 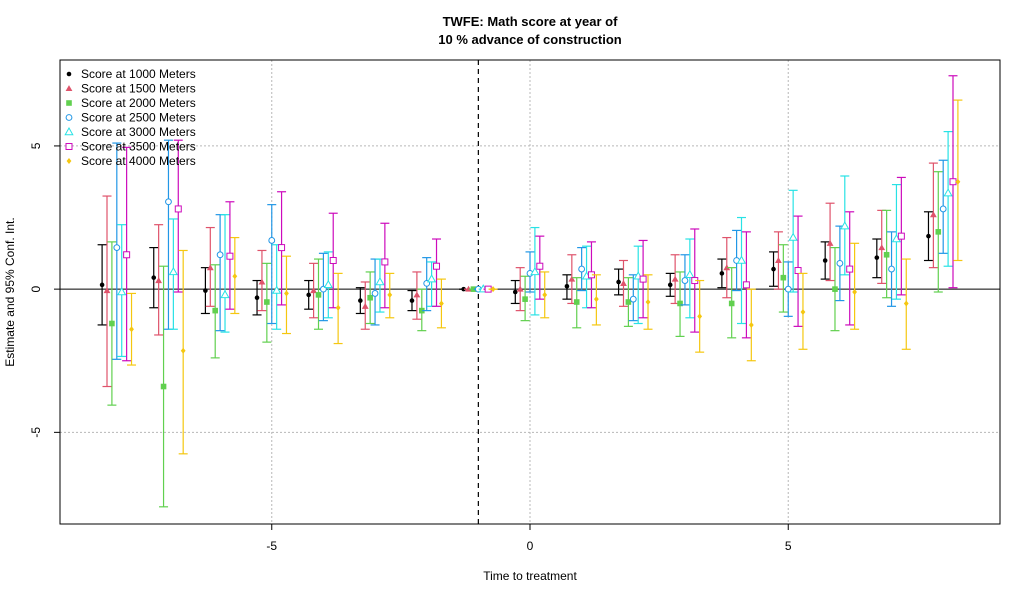 I want to click on x-tick-label: -5, so click(x=271, y=546).